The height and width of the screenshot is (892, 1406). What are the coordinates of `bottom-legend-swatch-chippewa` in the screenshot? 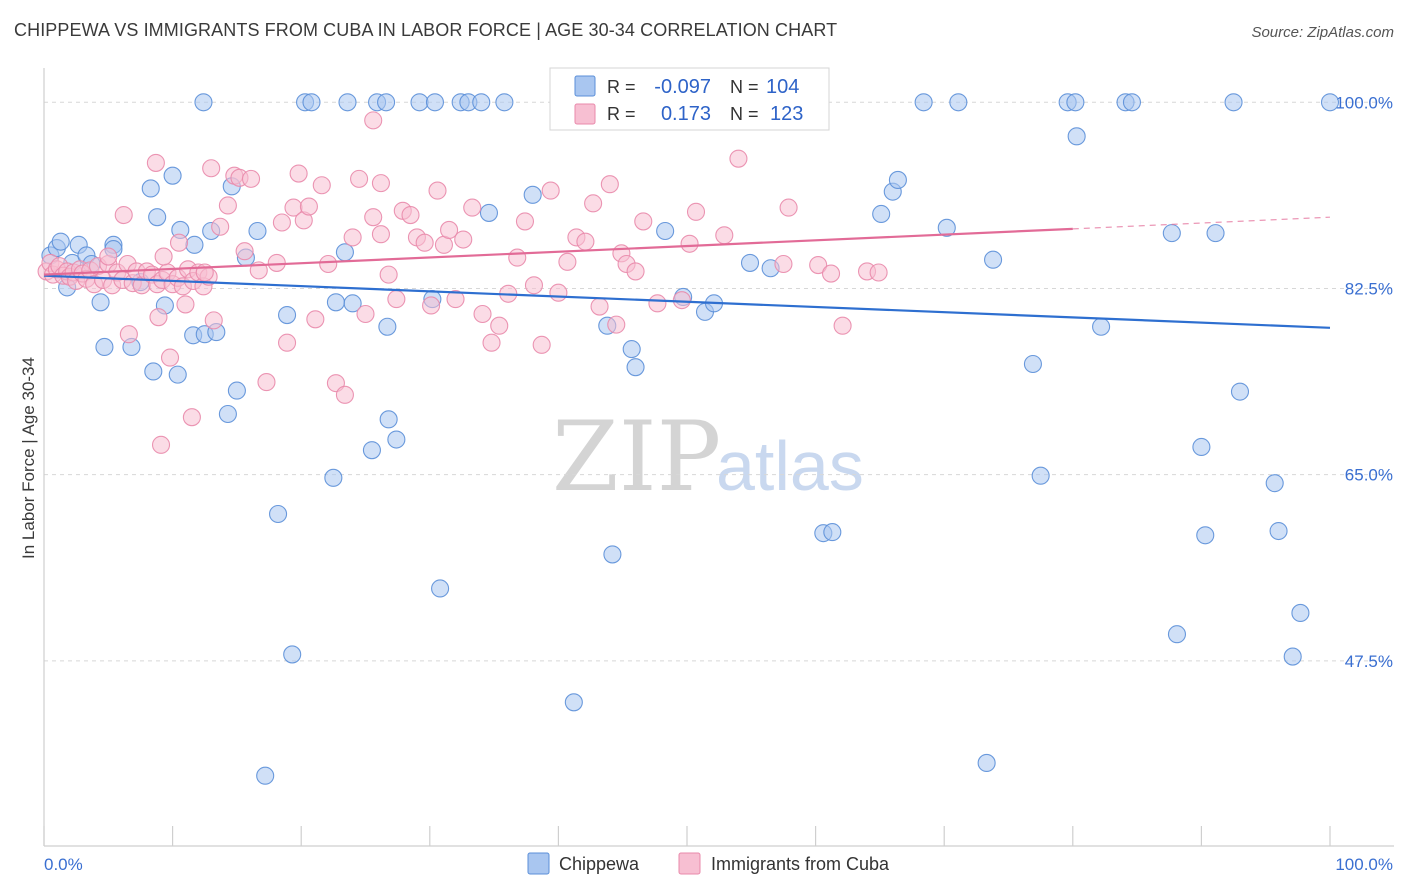 It's located at (538, 863).